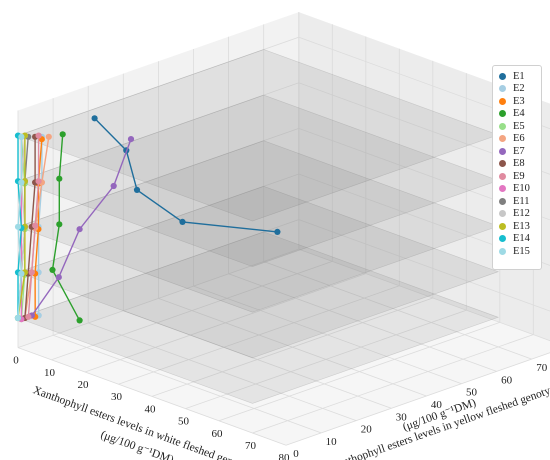 The height and width of the screenshot is (460, 550). I want to click on y-tick-label: 20, so click(367, 430).